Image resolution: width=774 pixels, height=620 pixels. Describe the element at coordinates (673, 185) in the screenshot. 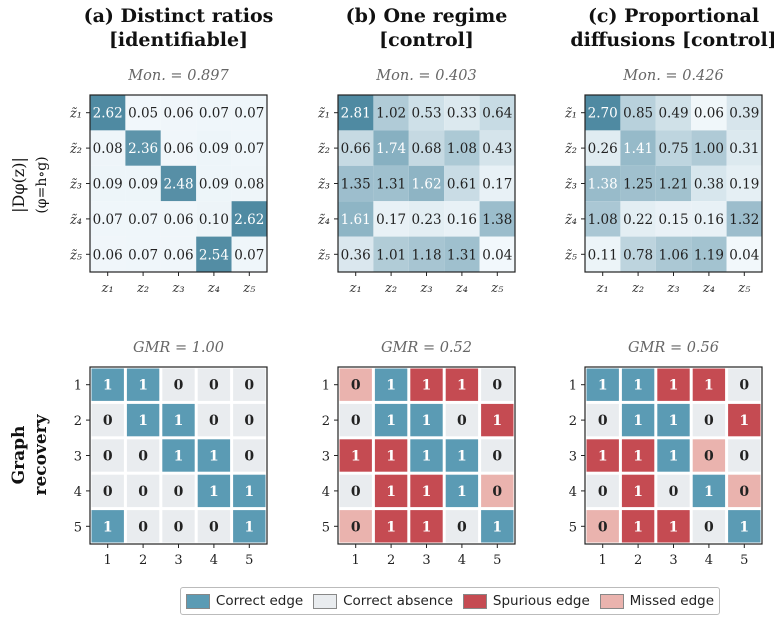

I see `panel-3-cell-label-r3c3: 1.21` at that location.